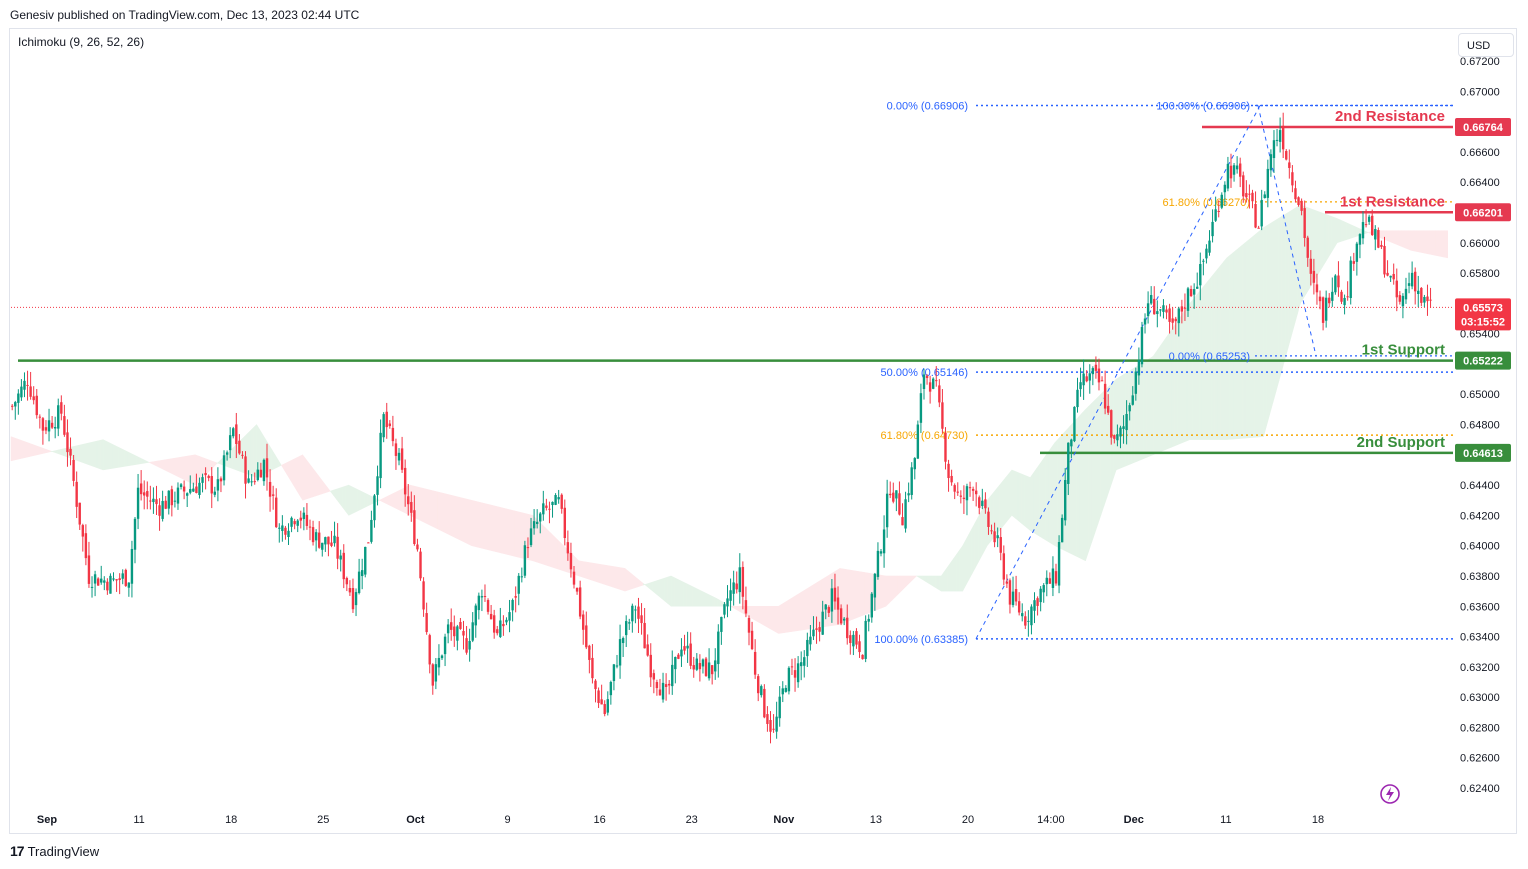 This screenshot has width=1528, height=869. What do you see at coordinates (81, 42) in the screenshot?
I see `indicator-legend: Ichimoku (9, 26, 52, 26)` at bounding box center [81, 42].